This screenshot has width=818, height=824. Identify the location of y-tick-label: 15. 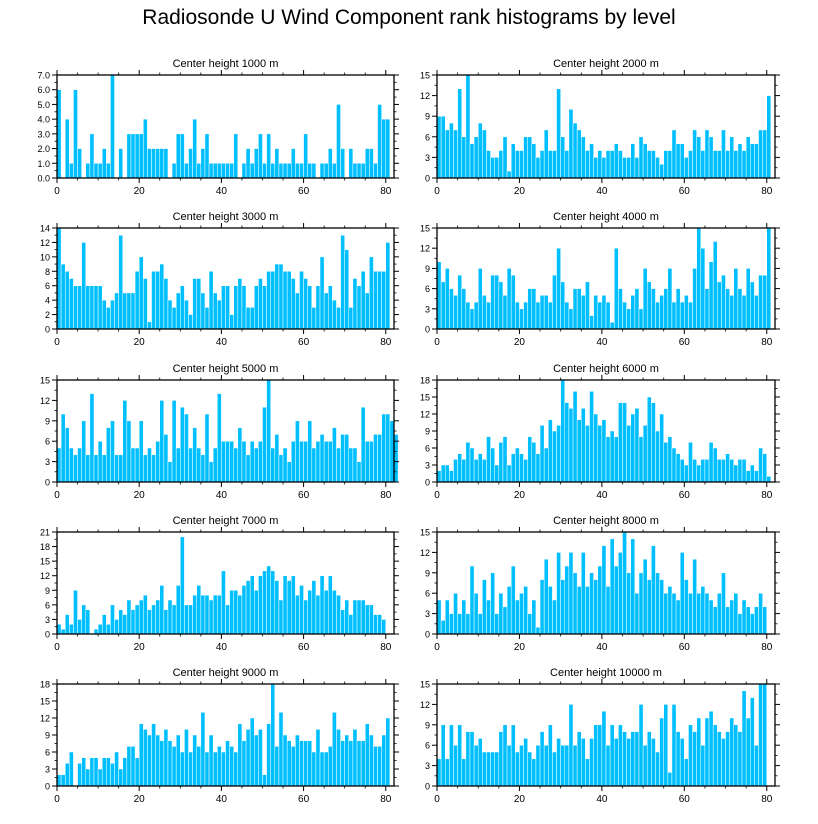
(425, 685).